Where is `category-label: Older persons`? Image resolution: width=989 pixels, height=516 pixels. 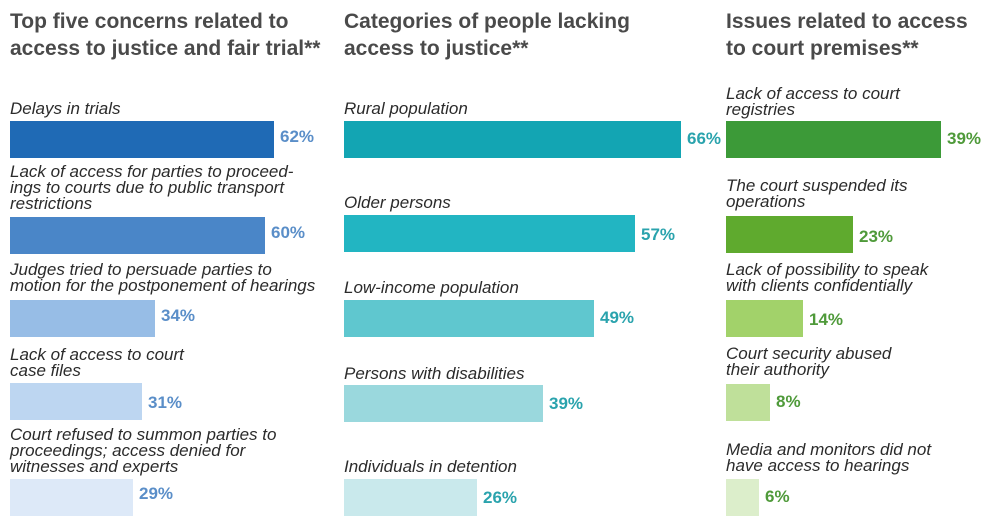
category-label: Older persons is located at coordinates (397, 202).